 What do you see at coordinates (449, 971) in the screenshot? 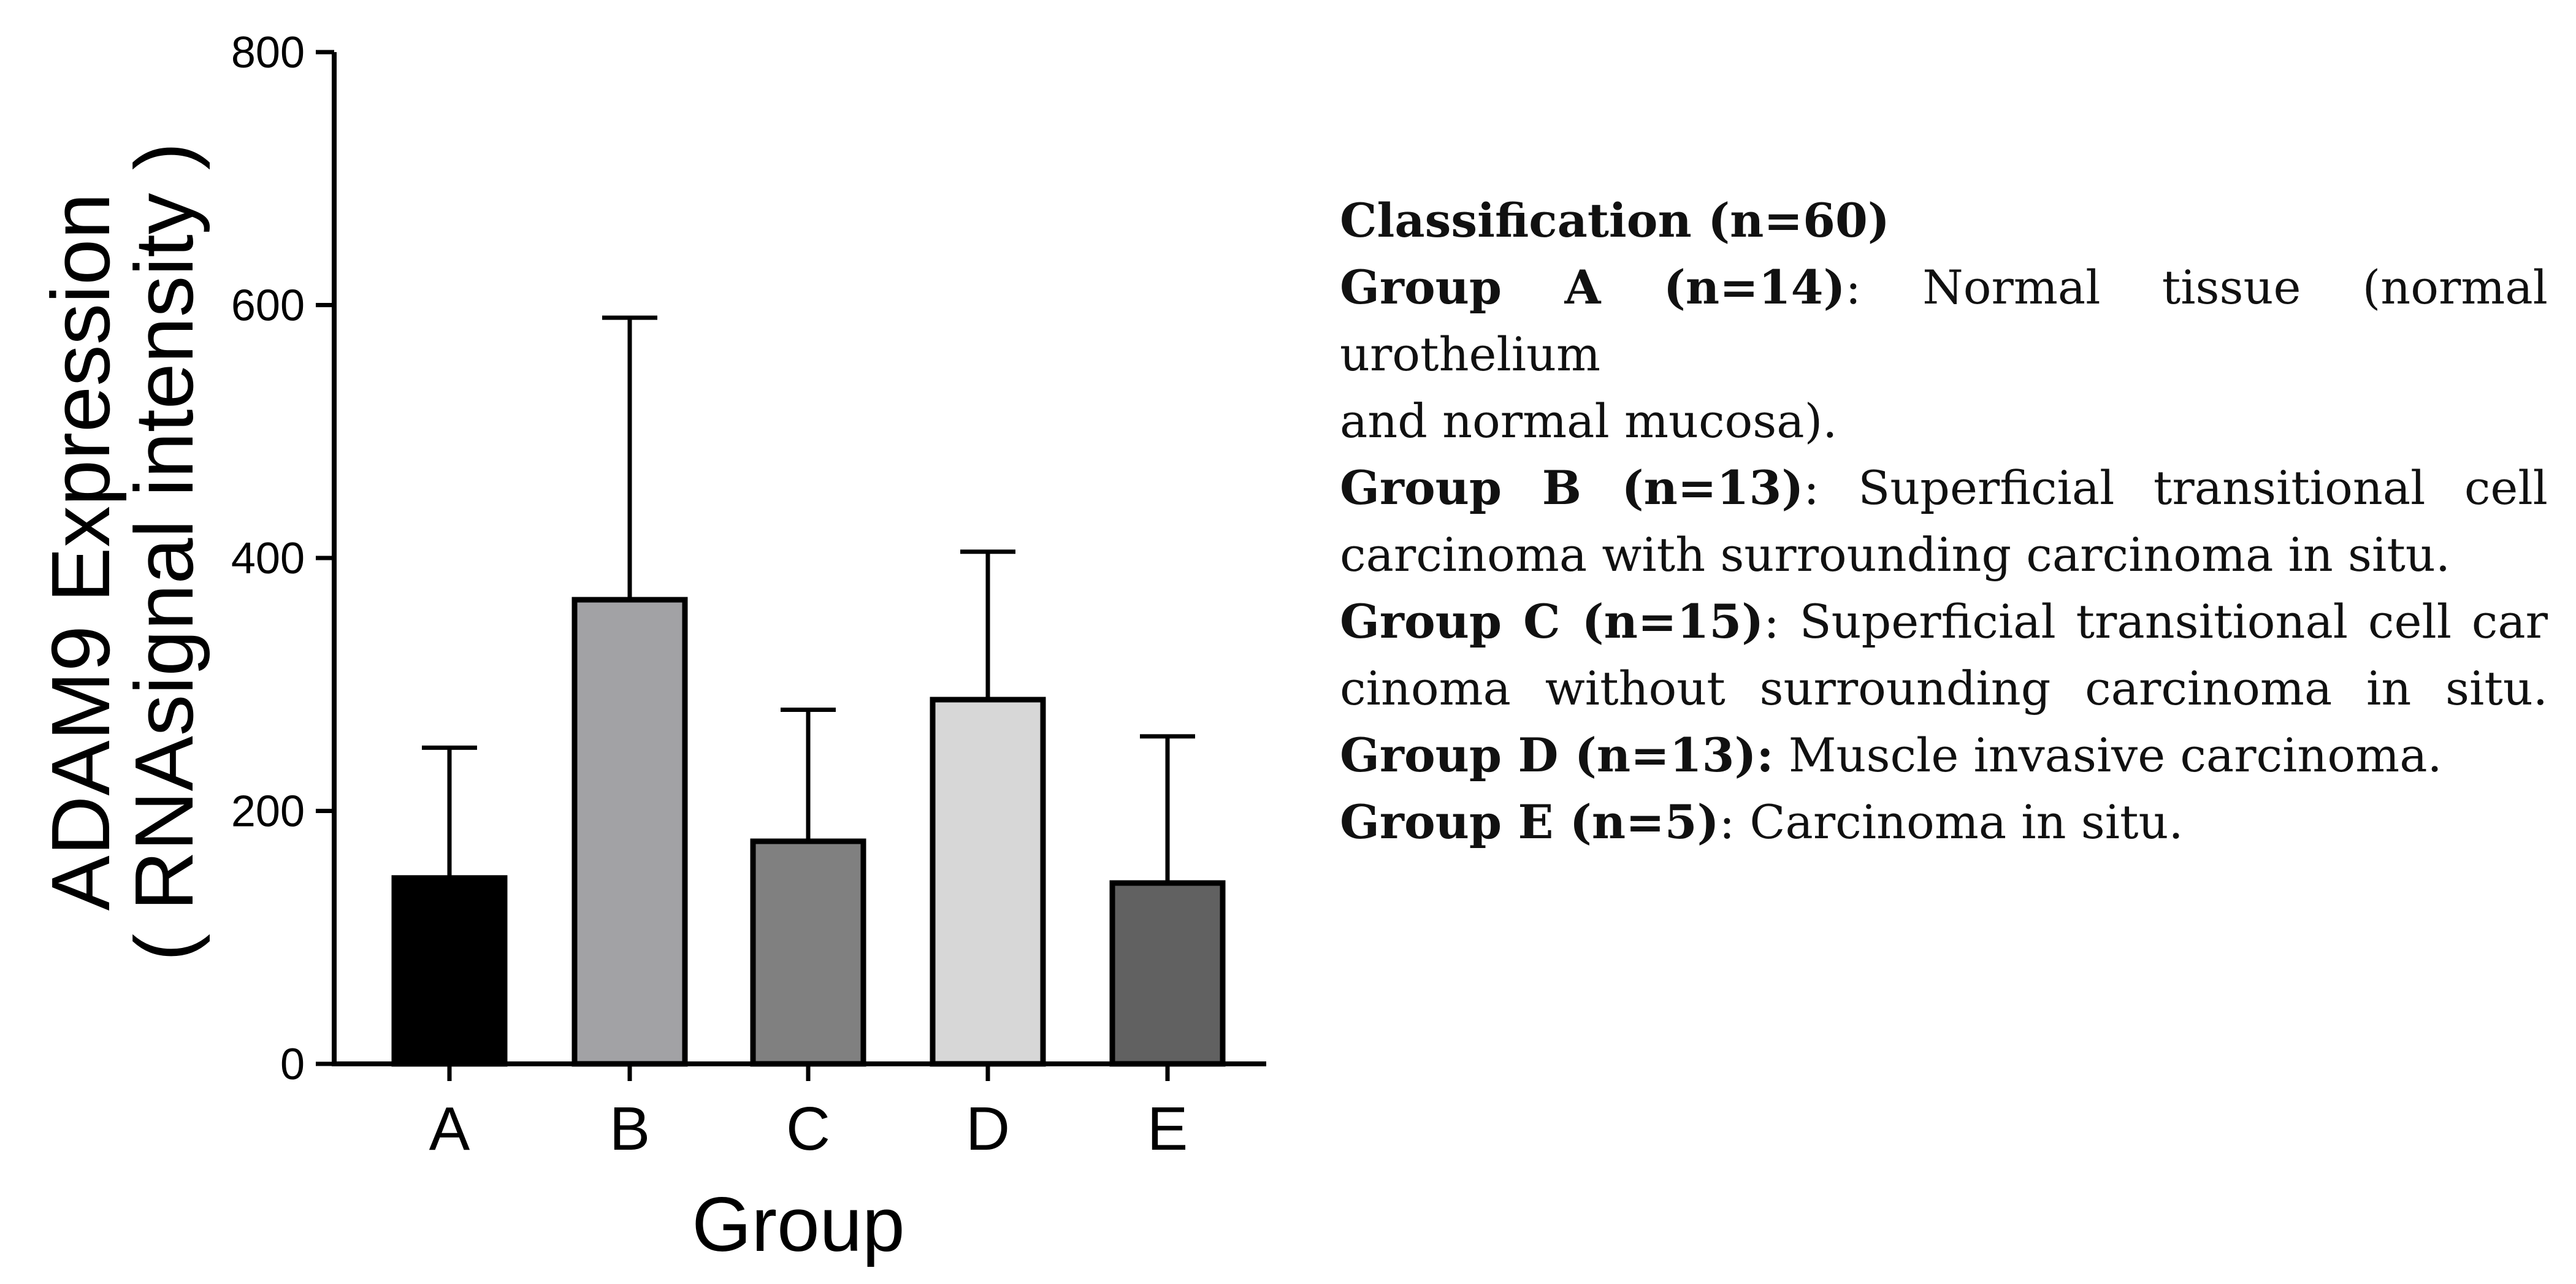
I see `bar-a` at bounding box center [449, 971].